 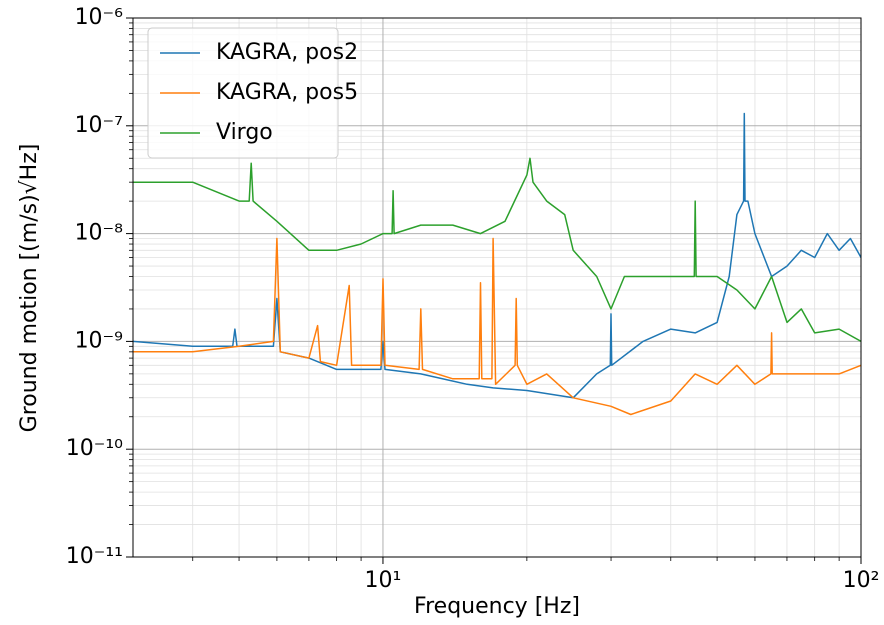 What do you see at coordinates (99, 340) in the screenshot?
I see `y-tick-label: 10⁻⁹` at bounding box center [99, 340].